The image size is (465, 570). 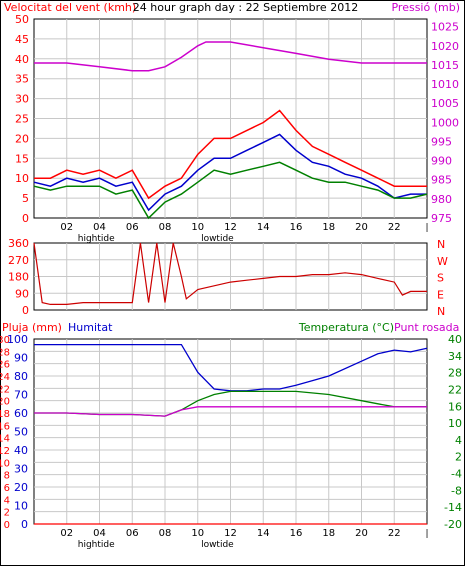 What do you see at coordinates (5, 389) in the screenshot?
I see `rain-tick-label: 22` at bounding box center [5, 389].